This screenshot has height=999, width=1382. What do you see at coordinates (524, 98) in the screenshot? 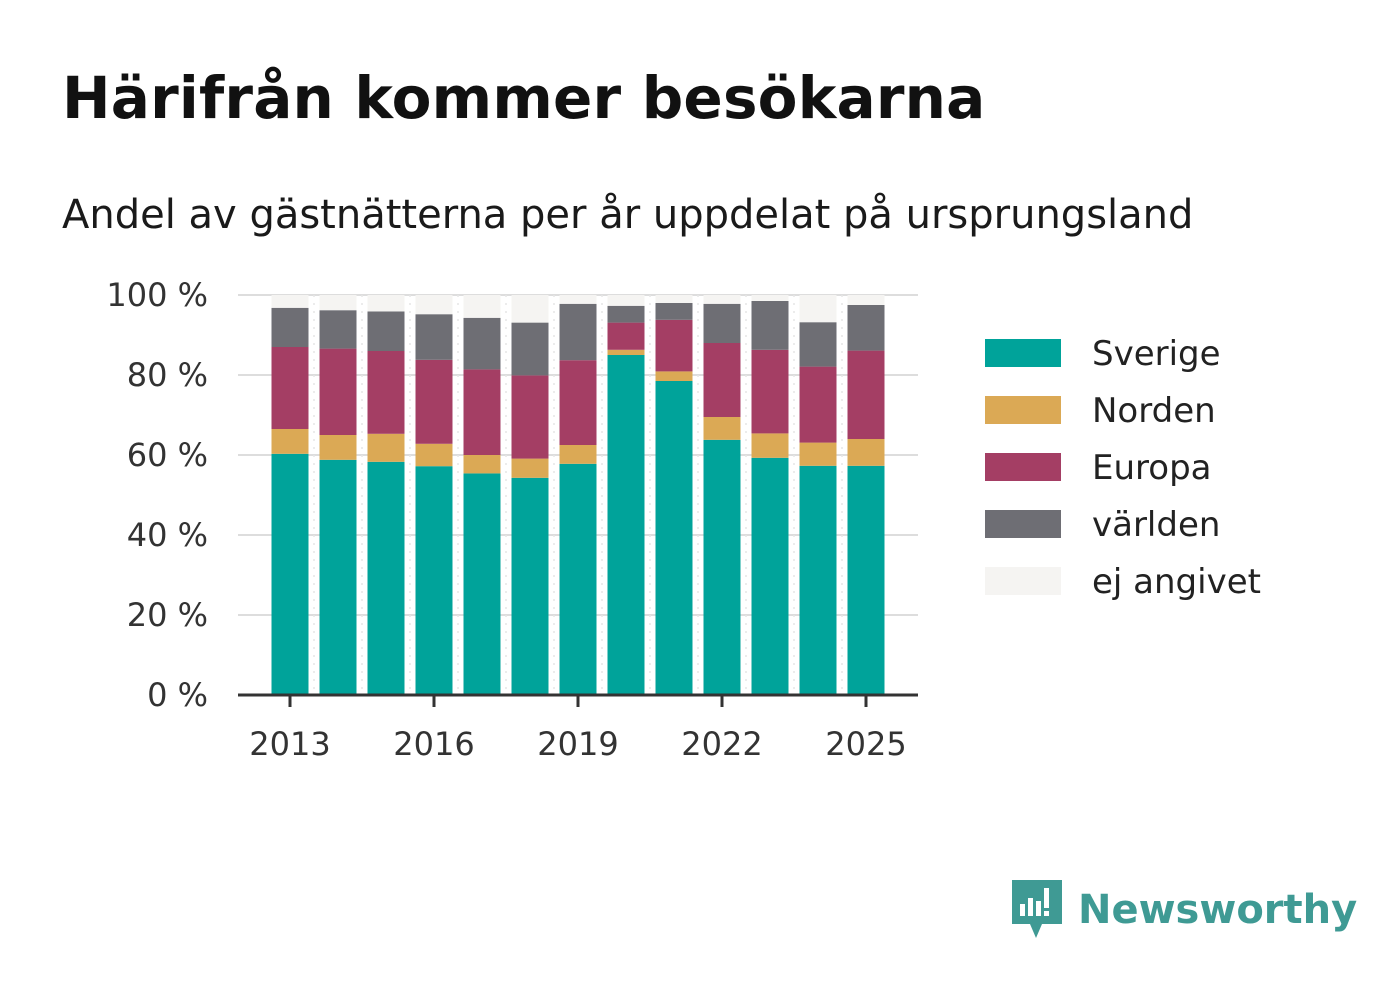
I see `chart-title: Härifrån kommer besökarna` at bounding box center [524, 98].